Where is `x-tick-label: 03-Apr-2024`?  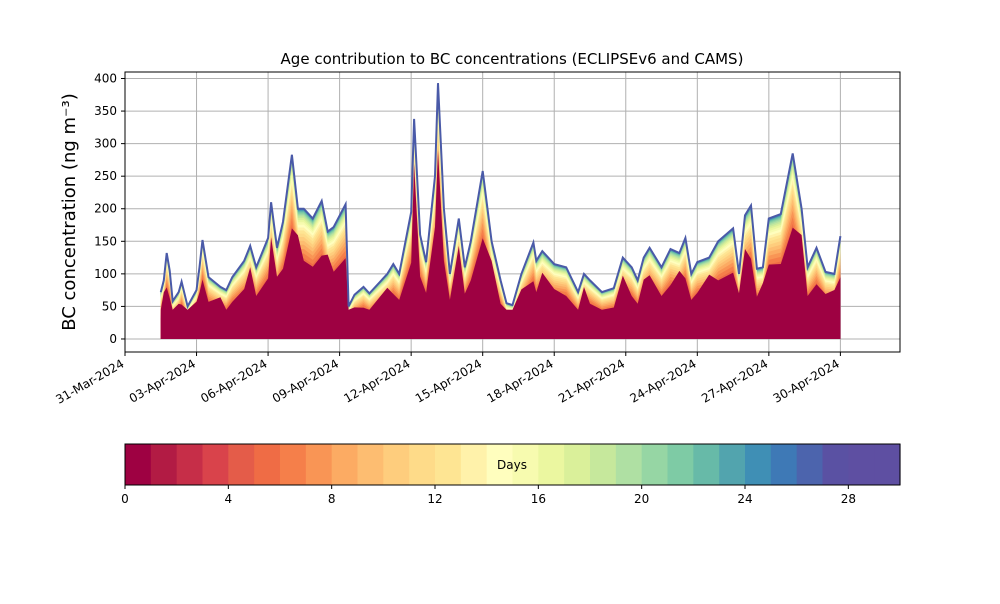 x-tick-label: 03-Apr-2024 is located at coordinates (162, 380).